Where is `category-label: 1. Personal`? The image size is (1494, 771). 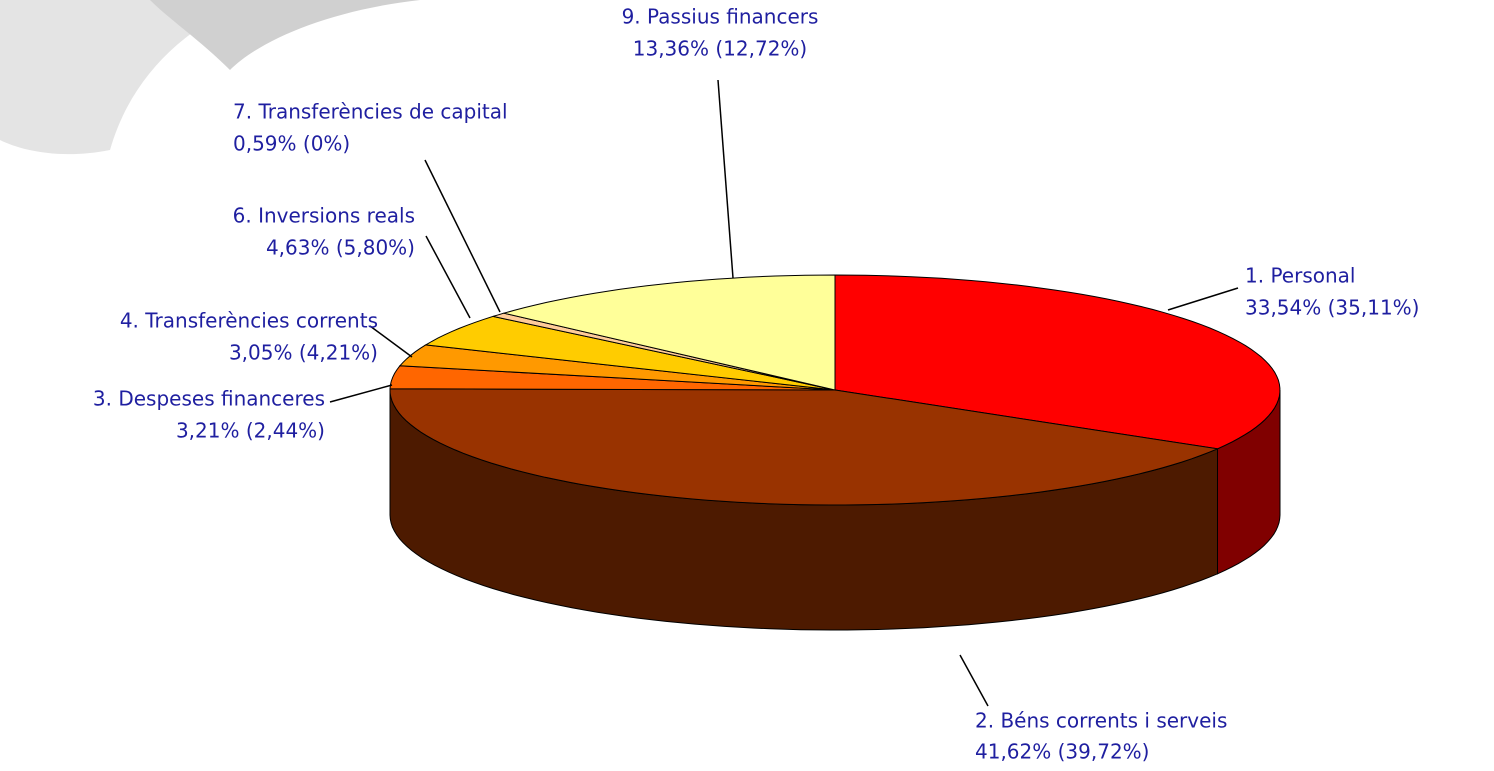 category-label: 1. Personal is located at coordinates (1300, 276).